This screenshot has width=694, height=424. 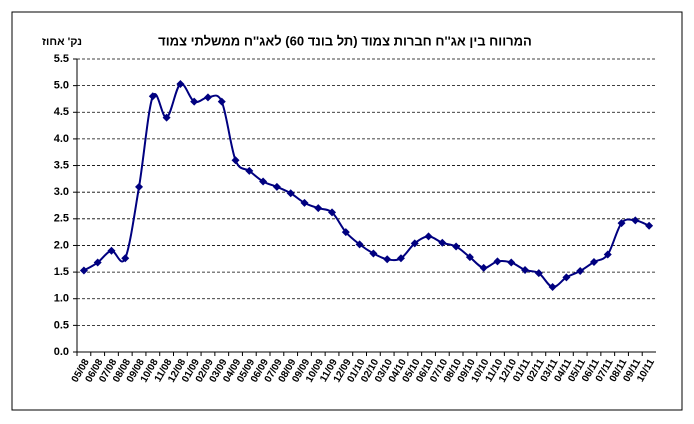 What do you see at coordinates (61, 325) in the screenshot?
I see `y-tick-label: 0.5` at bounding box center [61, 325].